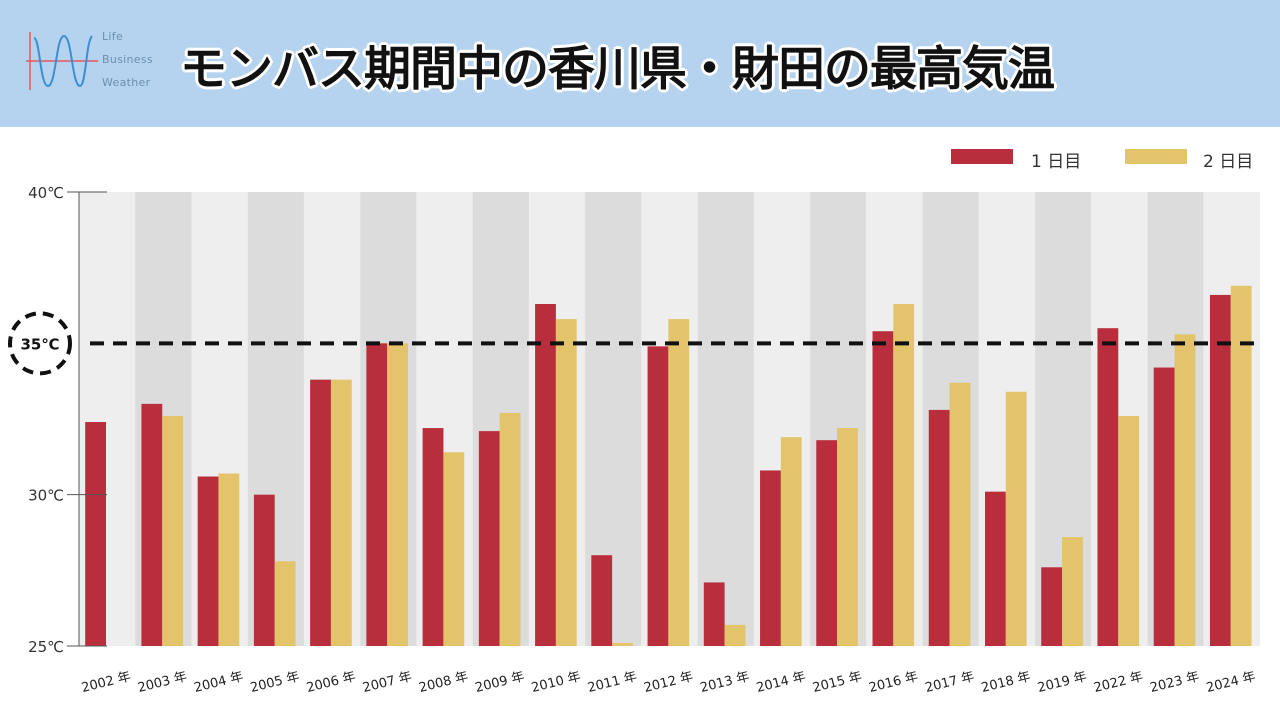 The image size is (1280, 720). I want to click on x-tick-label: 2012 年, so click(668, 682).